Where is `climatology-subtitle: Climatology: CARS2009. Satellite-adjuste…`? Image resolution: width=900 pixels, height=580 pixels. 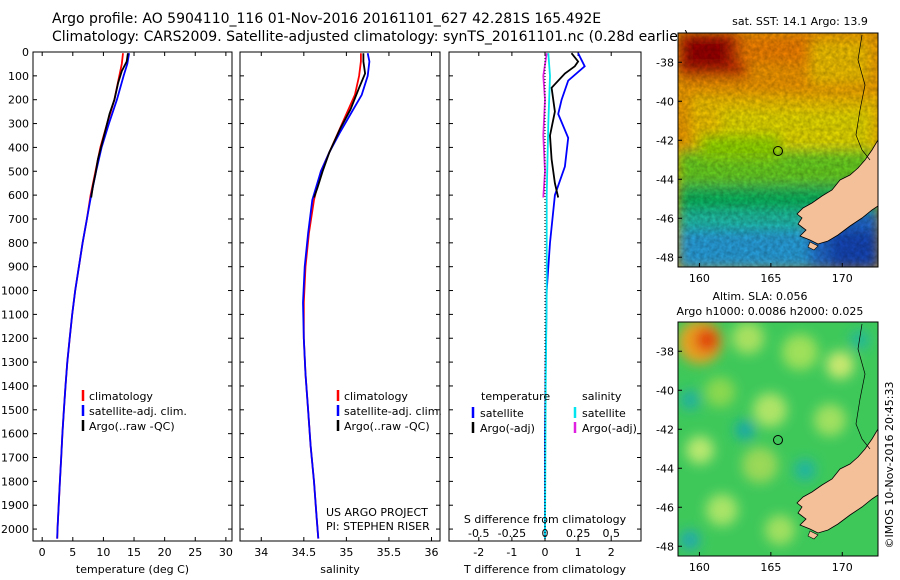
climatology-subtitle: Climatology: CARS2009. Satellite-adjuste… is located at coordinates (371, 37).